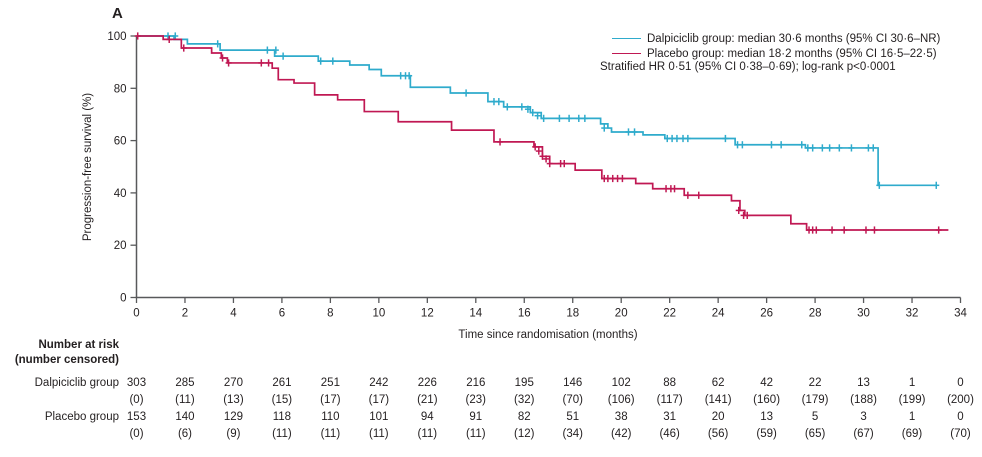 This screenshot has height=457, width=982. Describe the element at coordinates (233, 434) in the screenshot. I see `risk-cell-censored: (9)` at that location.